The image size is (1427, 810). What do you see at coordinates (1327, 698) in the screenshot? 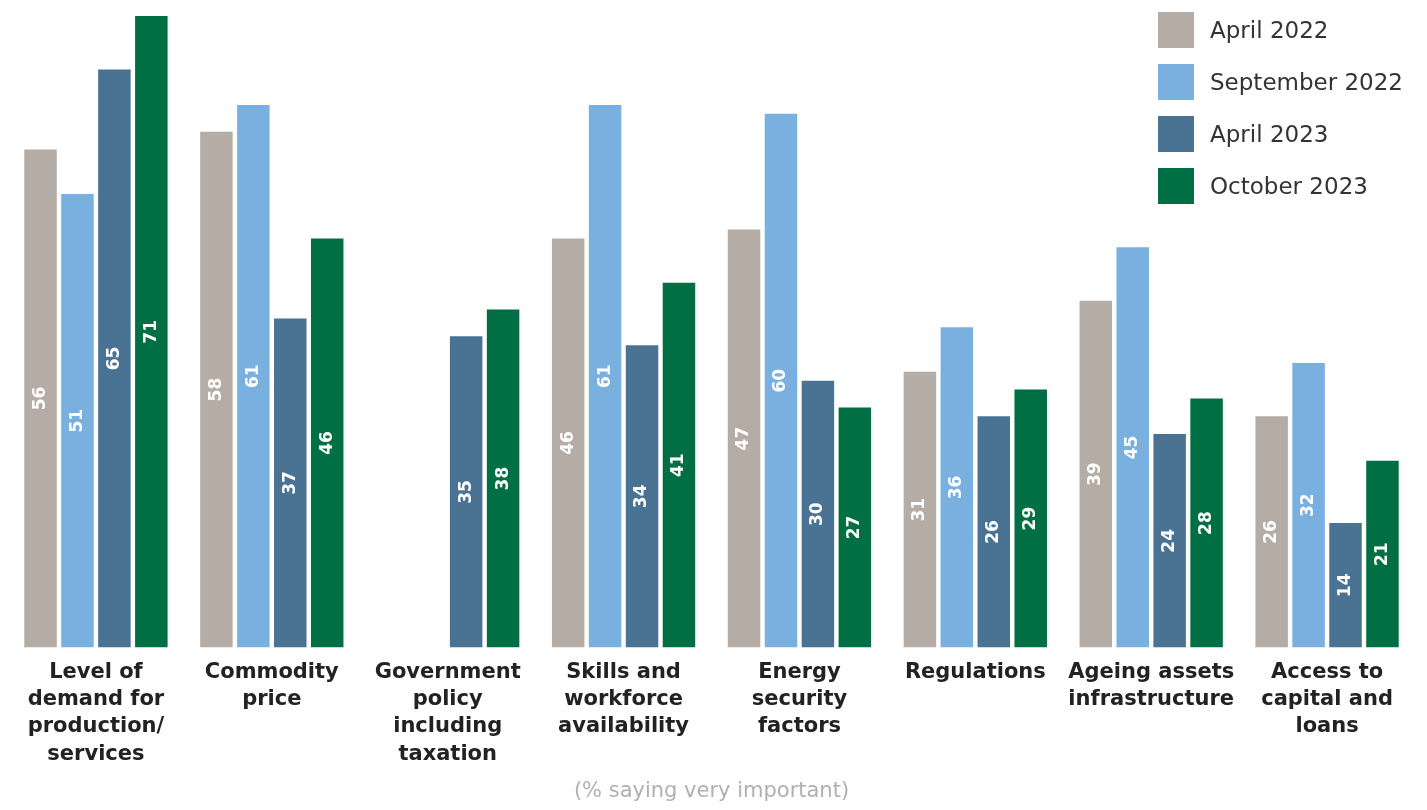
I see `x-tick-label: Access to capital and loans` at bounding box center [1327, 698].